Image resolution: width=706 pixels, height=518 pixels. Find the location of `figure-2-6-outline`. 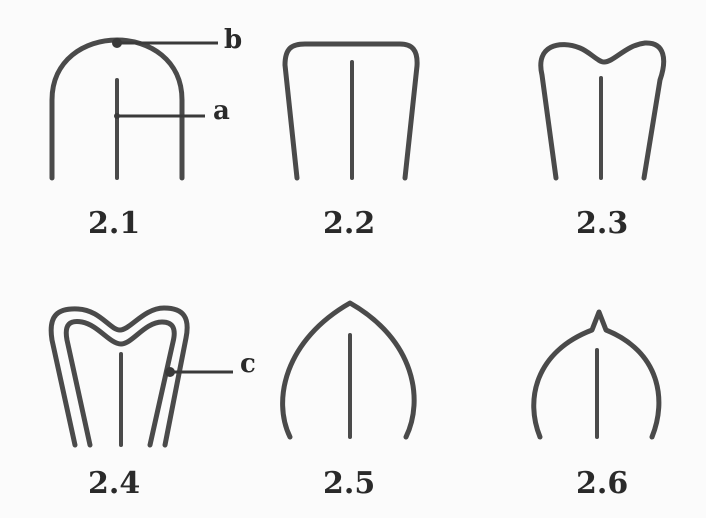

figure-2-6-outline is located at coordinates (596, 374).